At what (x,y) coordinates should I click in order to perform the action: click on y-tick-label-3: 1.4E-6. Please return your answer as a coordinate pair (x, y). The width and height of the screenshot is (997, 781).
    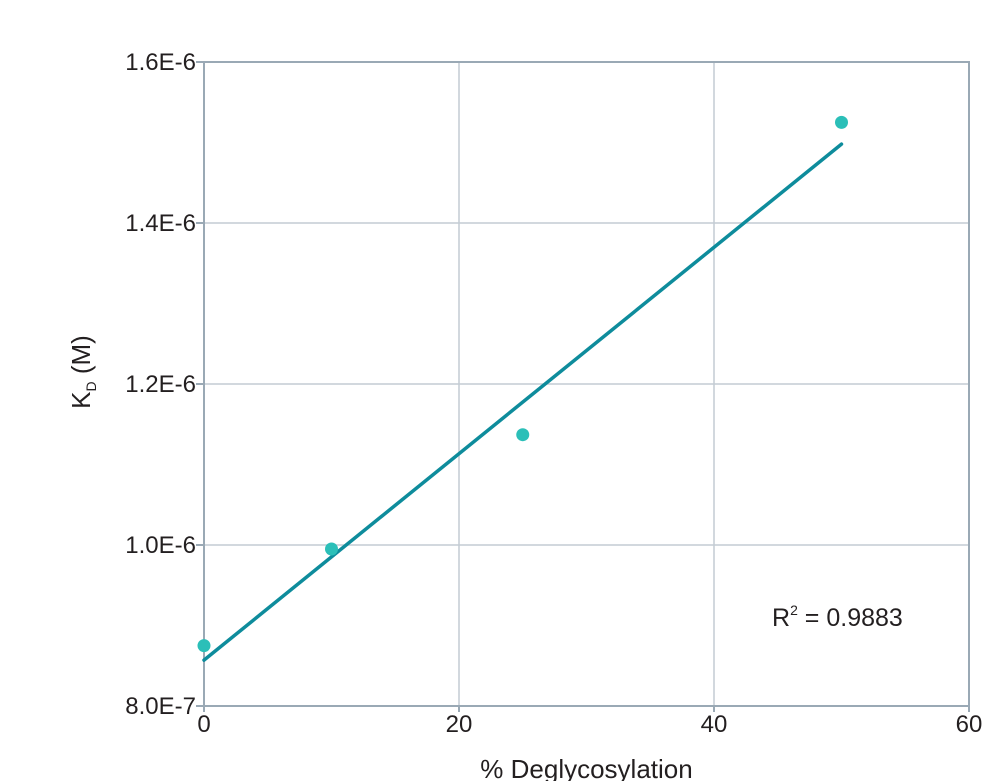
    Looking at the image, I should click on (160, 223).